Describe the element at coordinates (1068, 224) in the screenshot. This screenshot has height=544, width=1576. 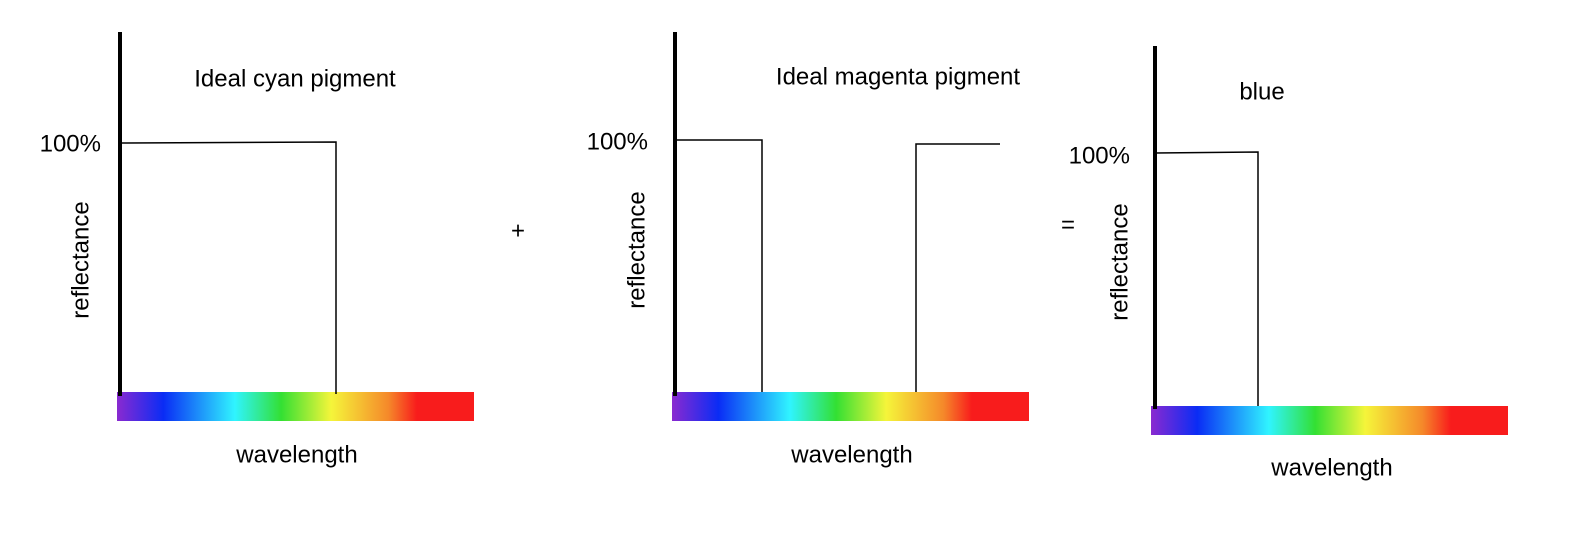
I see `operator: =` at that location.